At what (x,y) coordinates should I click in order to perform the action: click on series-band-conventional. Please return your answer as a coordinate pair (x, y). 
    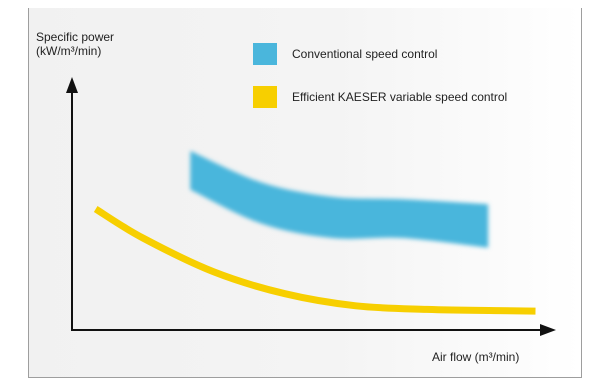
    Looking at the image, I should click on (339, 199).